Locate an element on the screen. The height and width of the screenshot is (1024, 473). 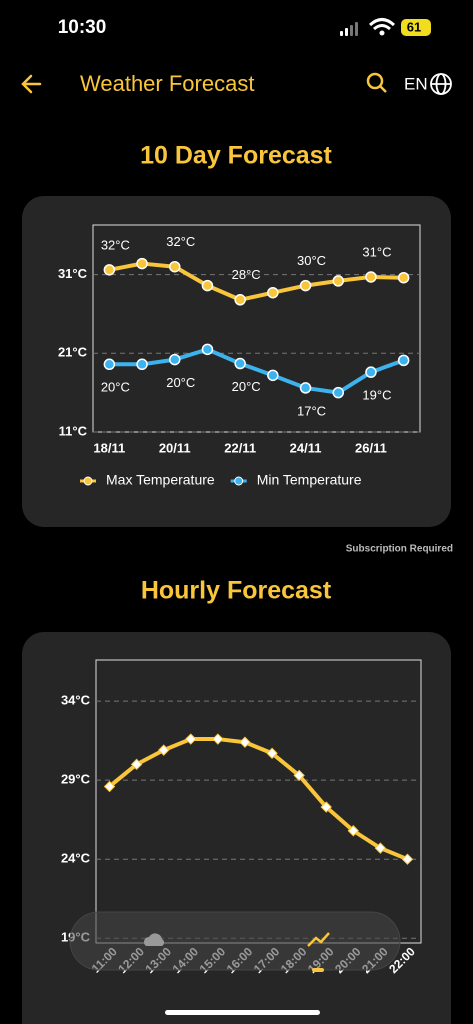
subscription-note: Subscription Required is located at coordinates (399, 549).